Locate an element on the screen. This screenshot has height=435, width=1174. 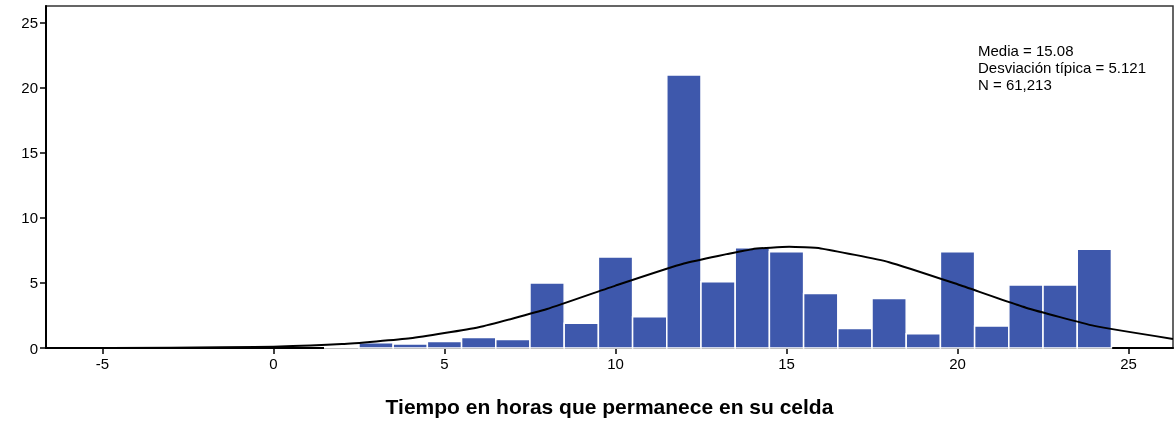
x-tick-label: 10 is located at coordinates (615, 363).